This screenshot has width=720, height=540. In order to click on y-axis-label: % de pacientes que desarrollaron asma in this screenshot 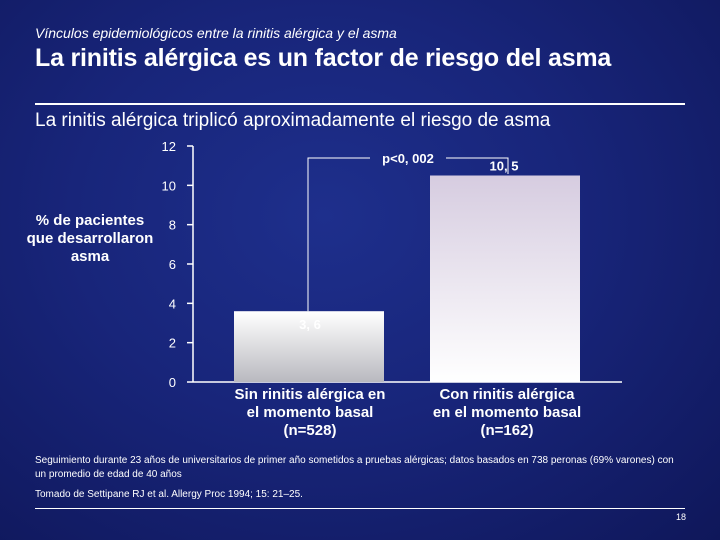, I will do `click(90, 238)`.